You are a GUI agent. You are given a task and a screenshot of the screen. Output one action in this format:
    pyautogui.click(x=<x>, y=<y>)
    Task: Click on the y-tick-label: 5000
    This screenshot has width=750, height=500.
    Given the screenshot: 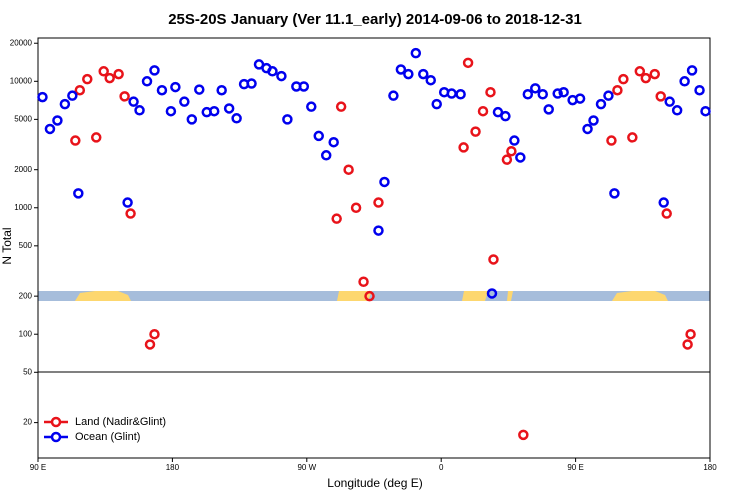 What is the action you would take?
    pyautogui.click(x=23, y=118)
    